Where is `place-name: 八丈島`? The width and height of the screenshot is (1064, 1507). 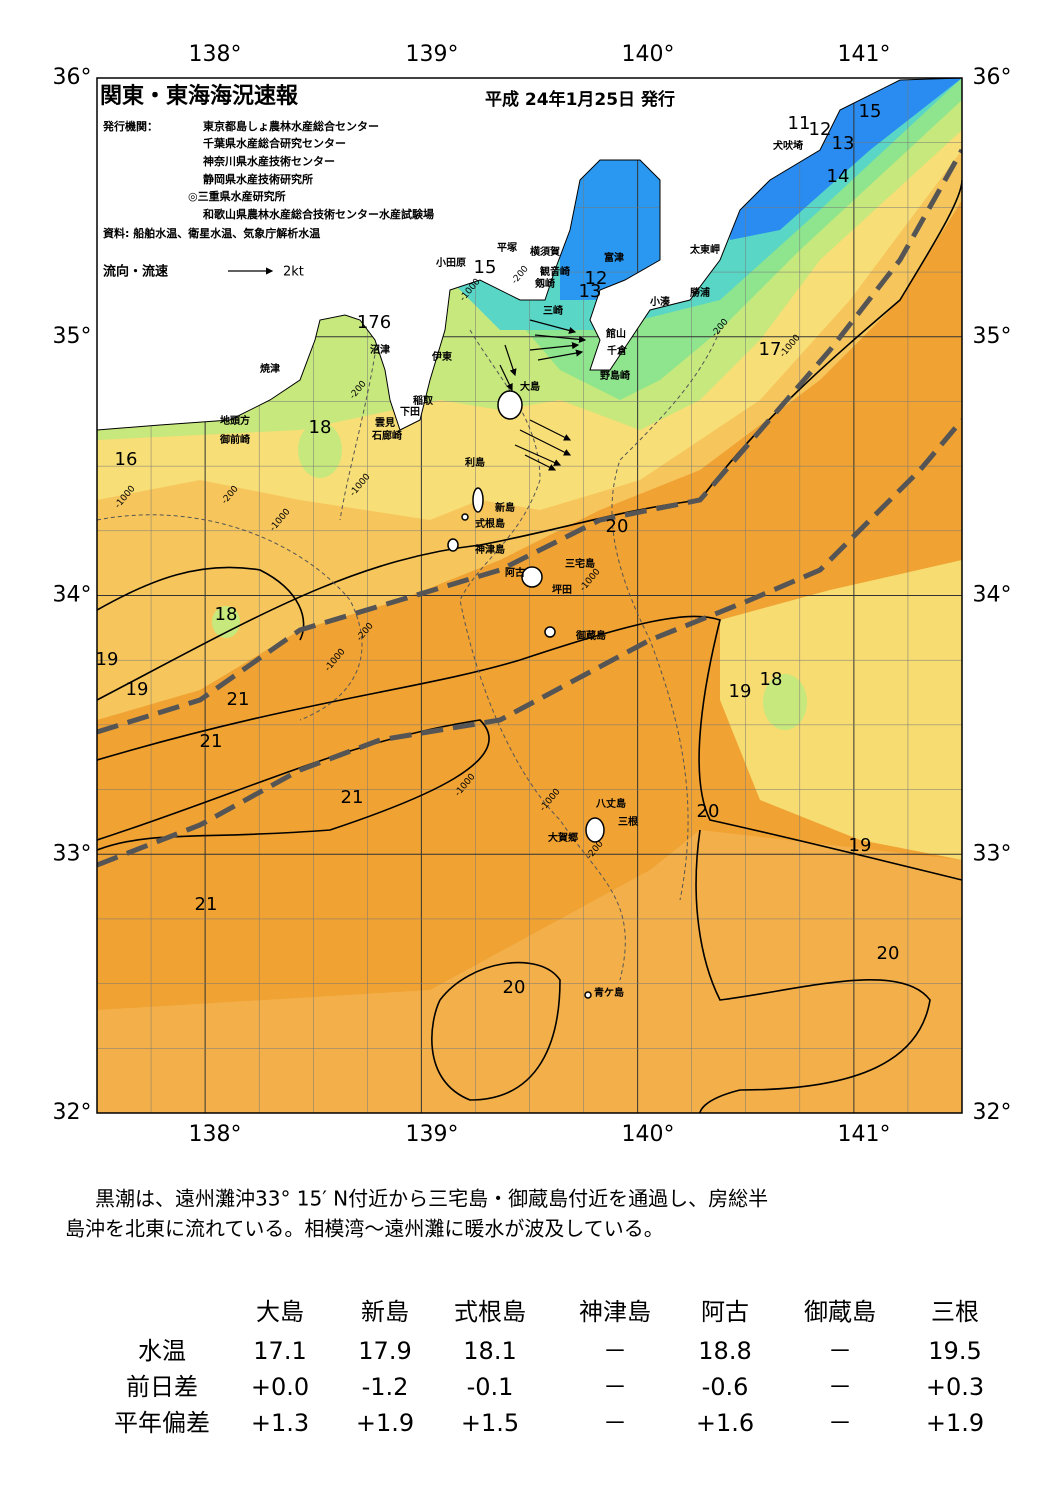
place-name: 八丈島 is located at coordinates (610, 803).